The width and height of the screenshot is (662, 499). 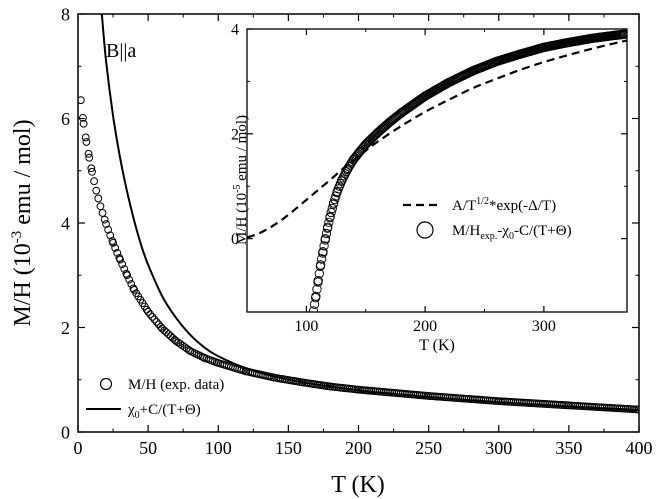 What do you see at coordinates (78, 448) in the screenshot?
I see `main-x-tick-label: 0` at bounding box center [78, 448].